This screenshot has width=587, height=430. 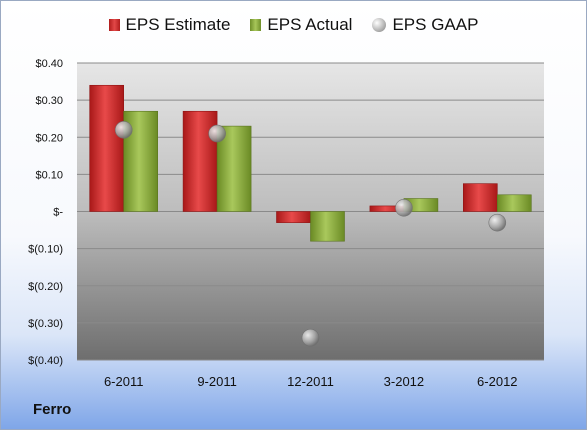 I want to click on x-tick-label: 12-2011, so click(x=310, y=381).